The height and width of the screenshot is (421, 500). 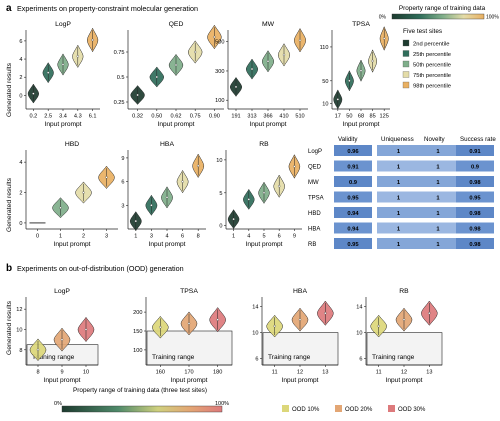 What do you see at coordinates (9, 327) in the screenshot?
I see `panel-b-ylabel: Generated results` at bounding box center [9, 327].